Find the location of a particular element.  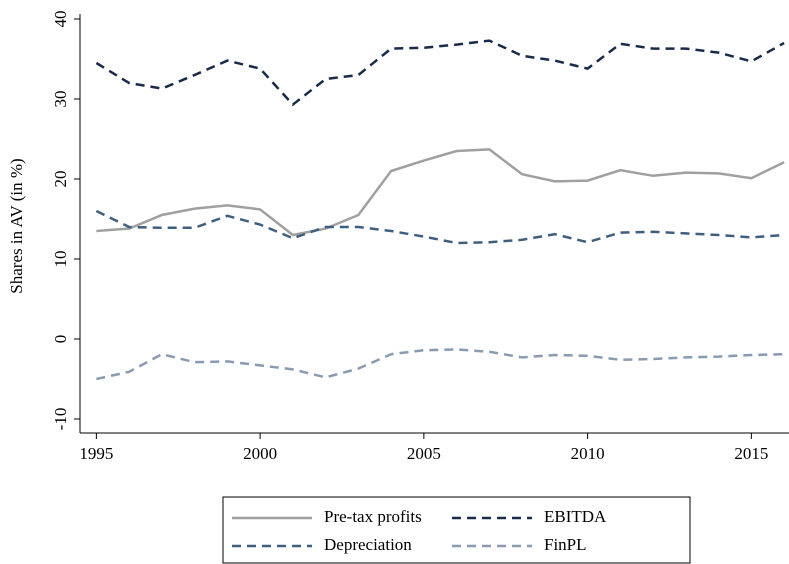

y-tick-label: 0 is located at coordinates (60, 339).